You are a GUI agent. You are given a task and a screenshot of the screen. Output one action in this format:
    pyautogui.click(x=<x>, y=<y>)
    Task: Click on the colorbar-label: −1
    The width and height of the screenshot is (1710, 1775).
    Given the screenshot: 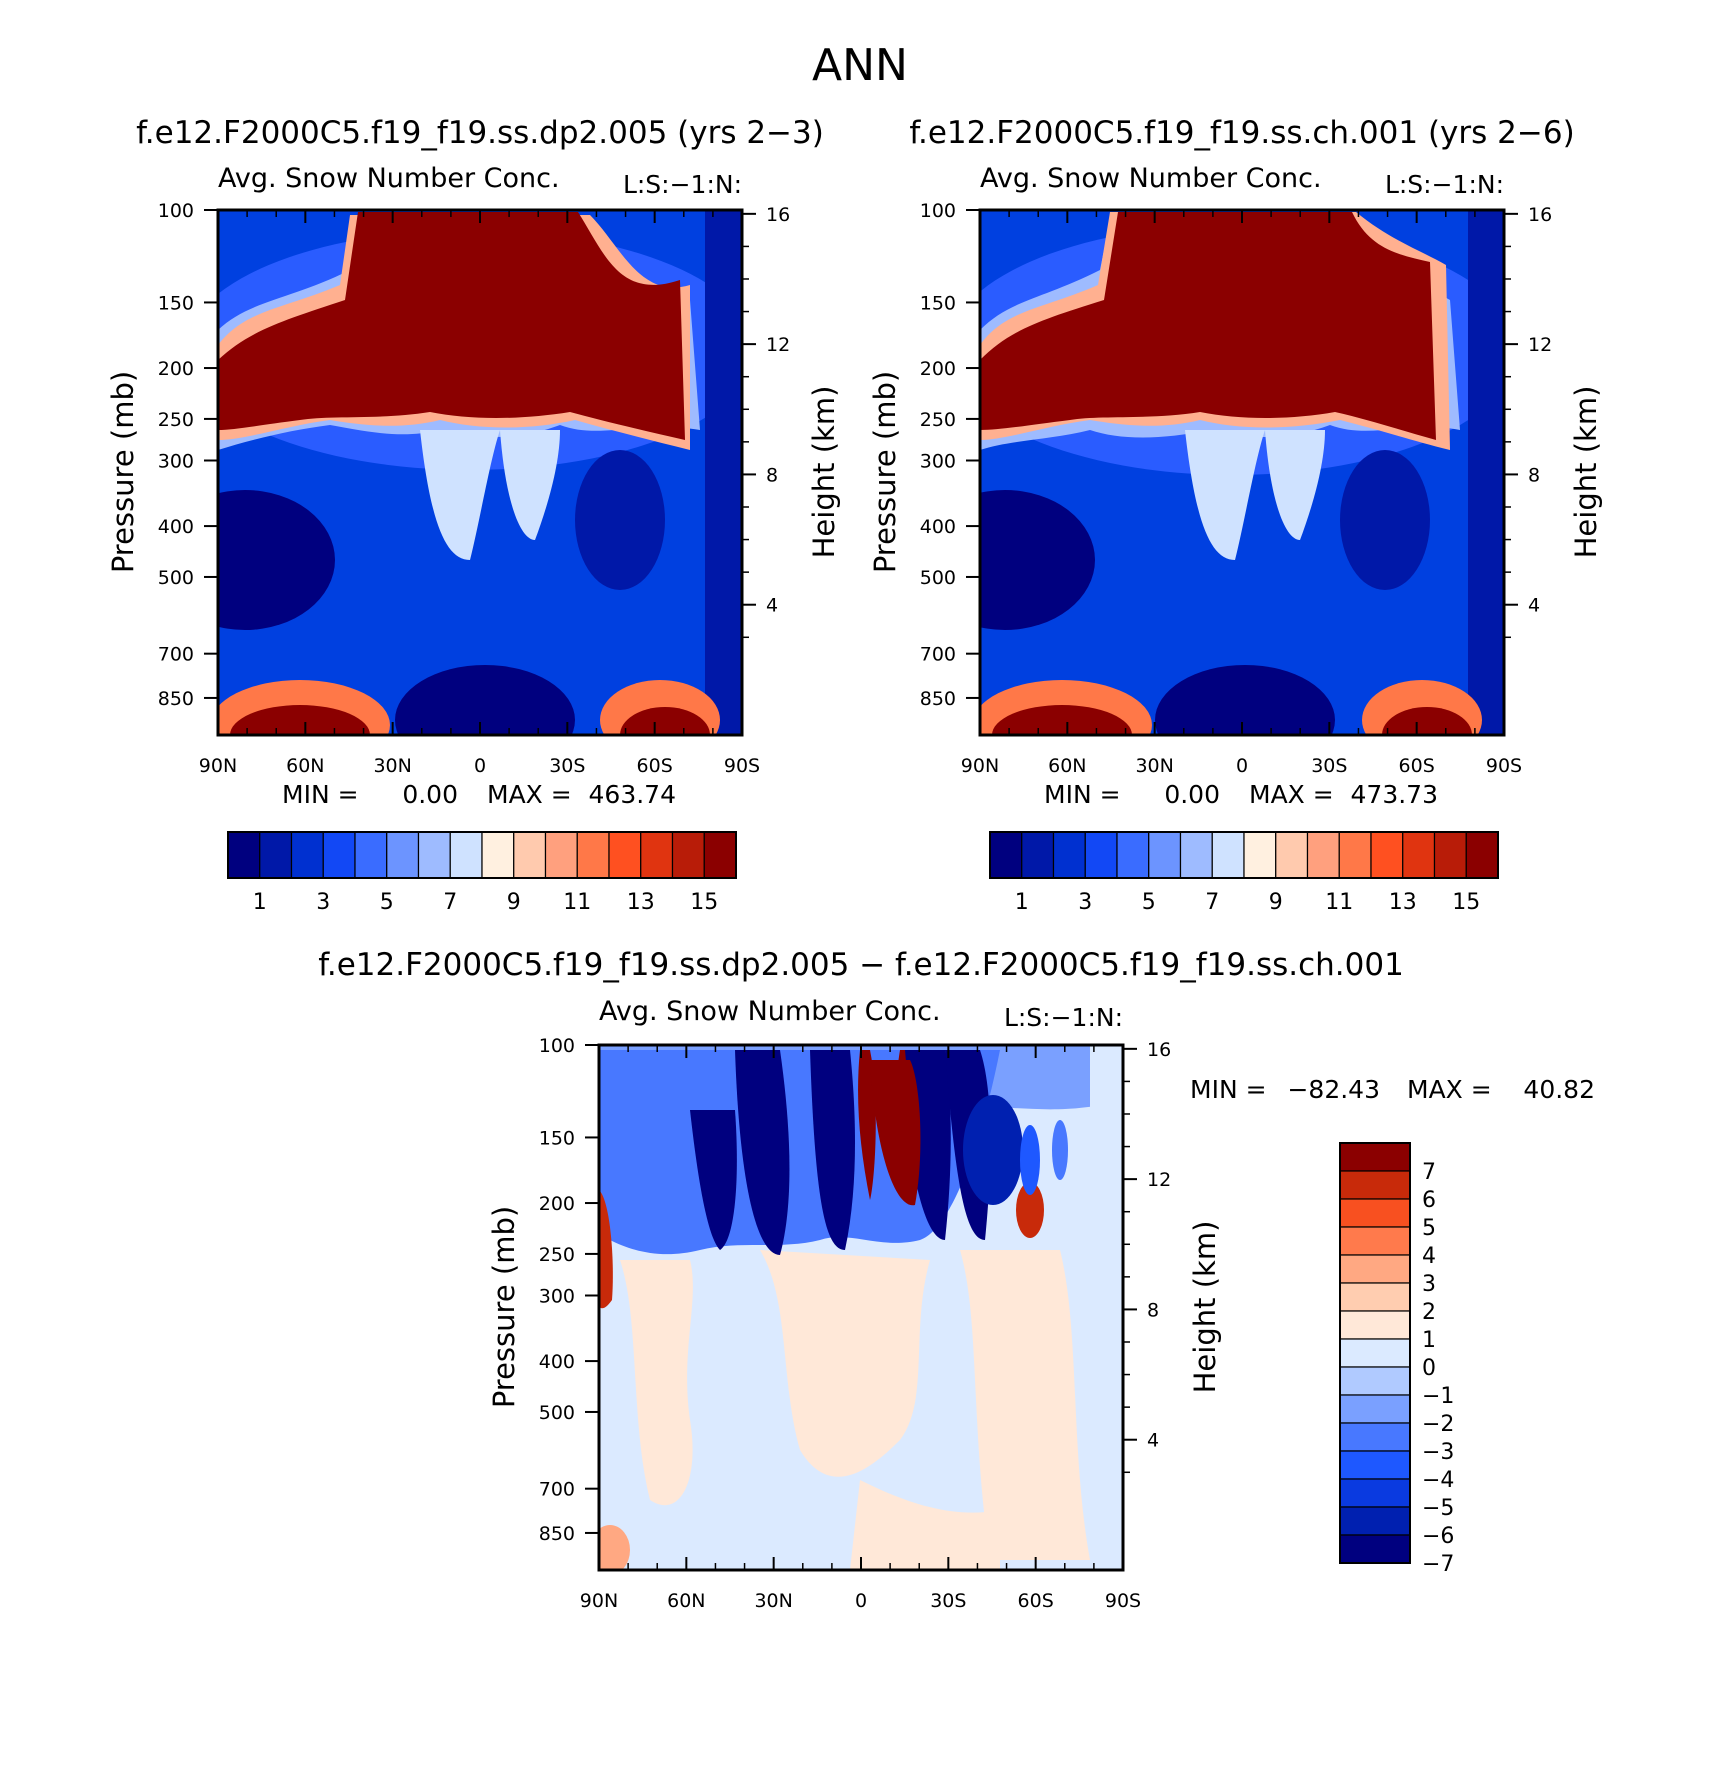 What is the action you would take?
    pyautogui.click(x=1438, y=1396)
    